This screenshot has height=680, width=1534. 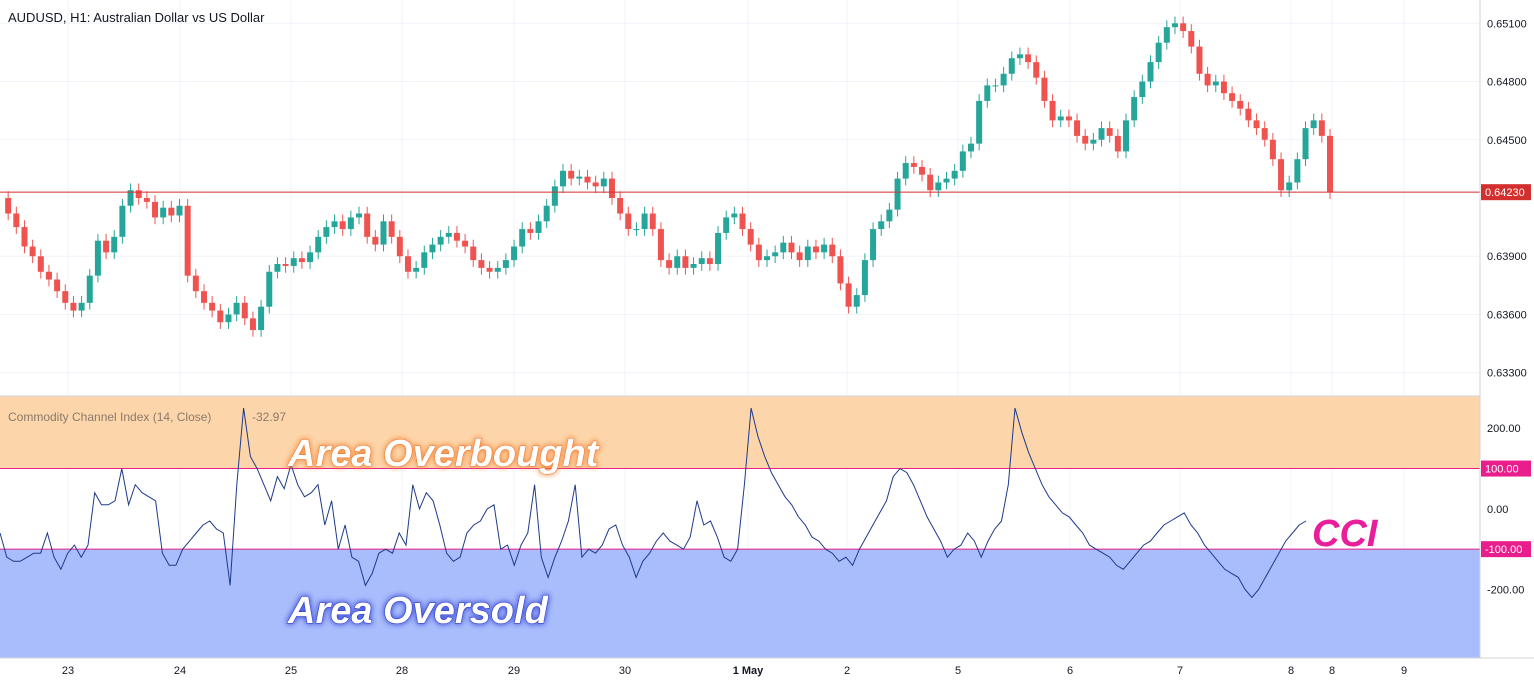 I want to click on price-tick-label: 0.64500, so click(x=1507, y=141).